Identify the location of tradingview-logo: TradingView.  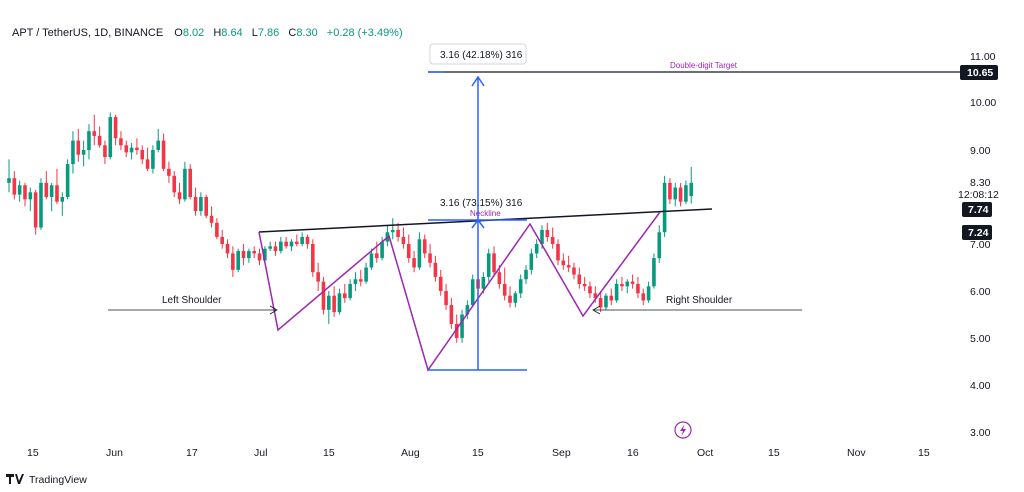
(46, 480).